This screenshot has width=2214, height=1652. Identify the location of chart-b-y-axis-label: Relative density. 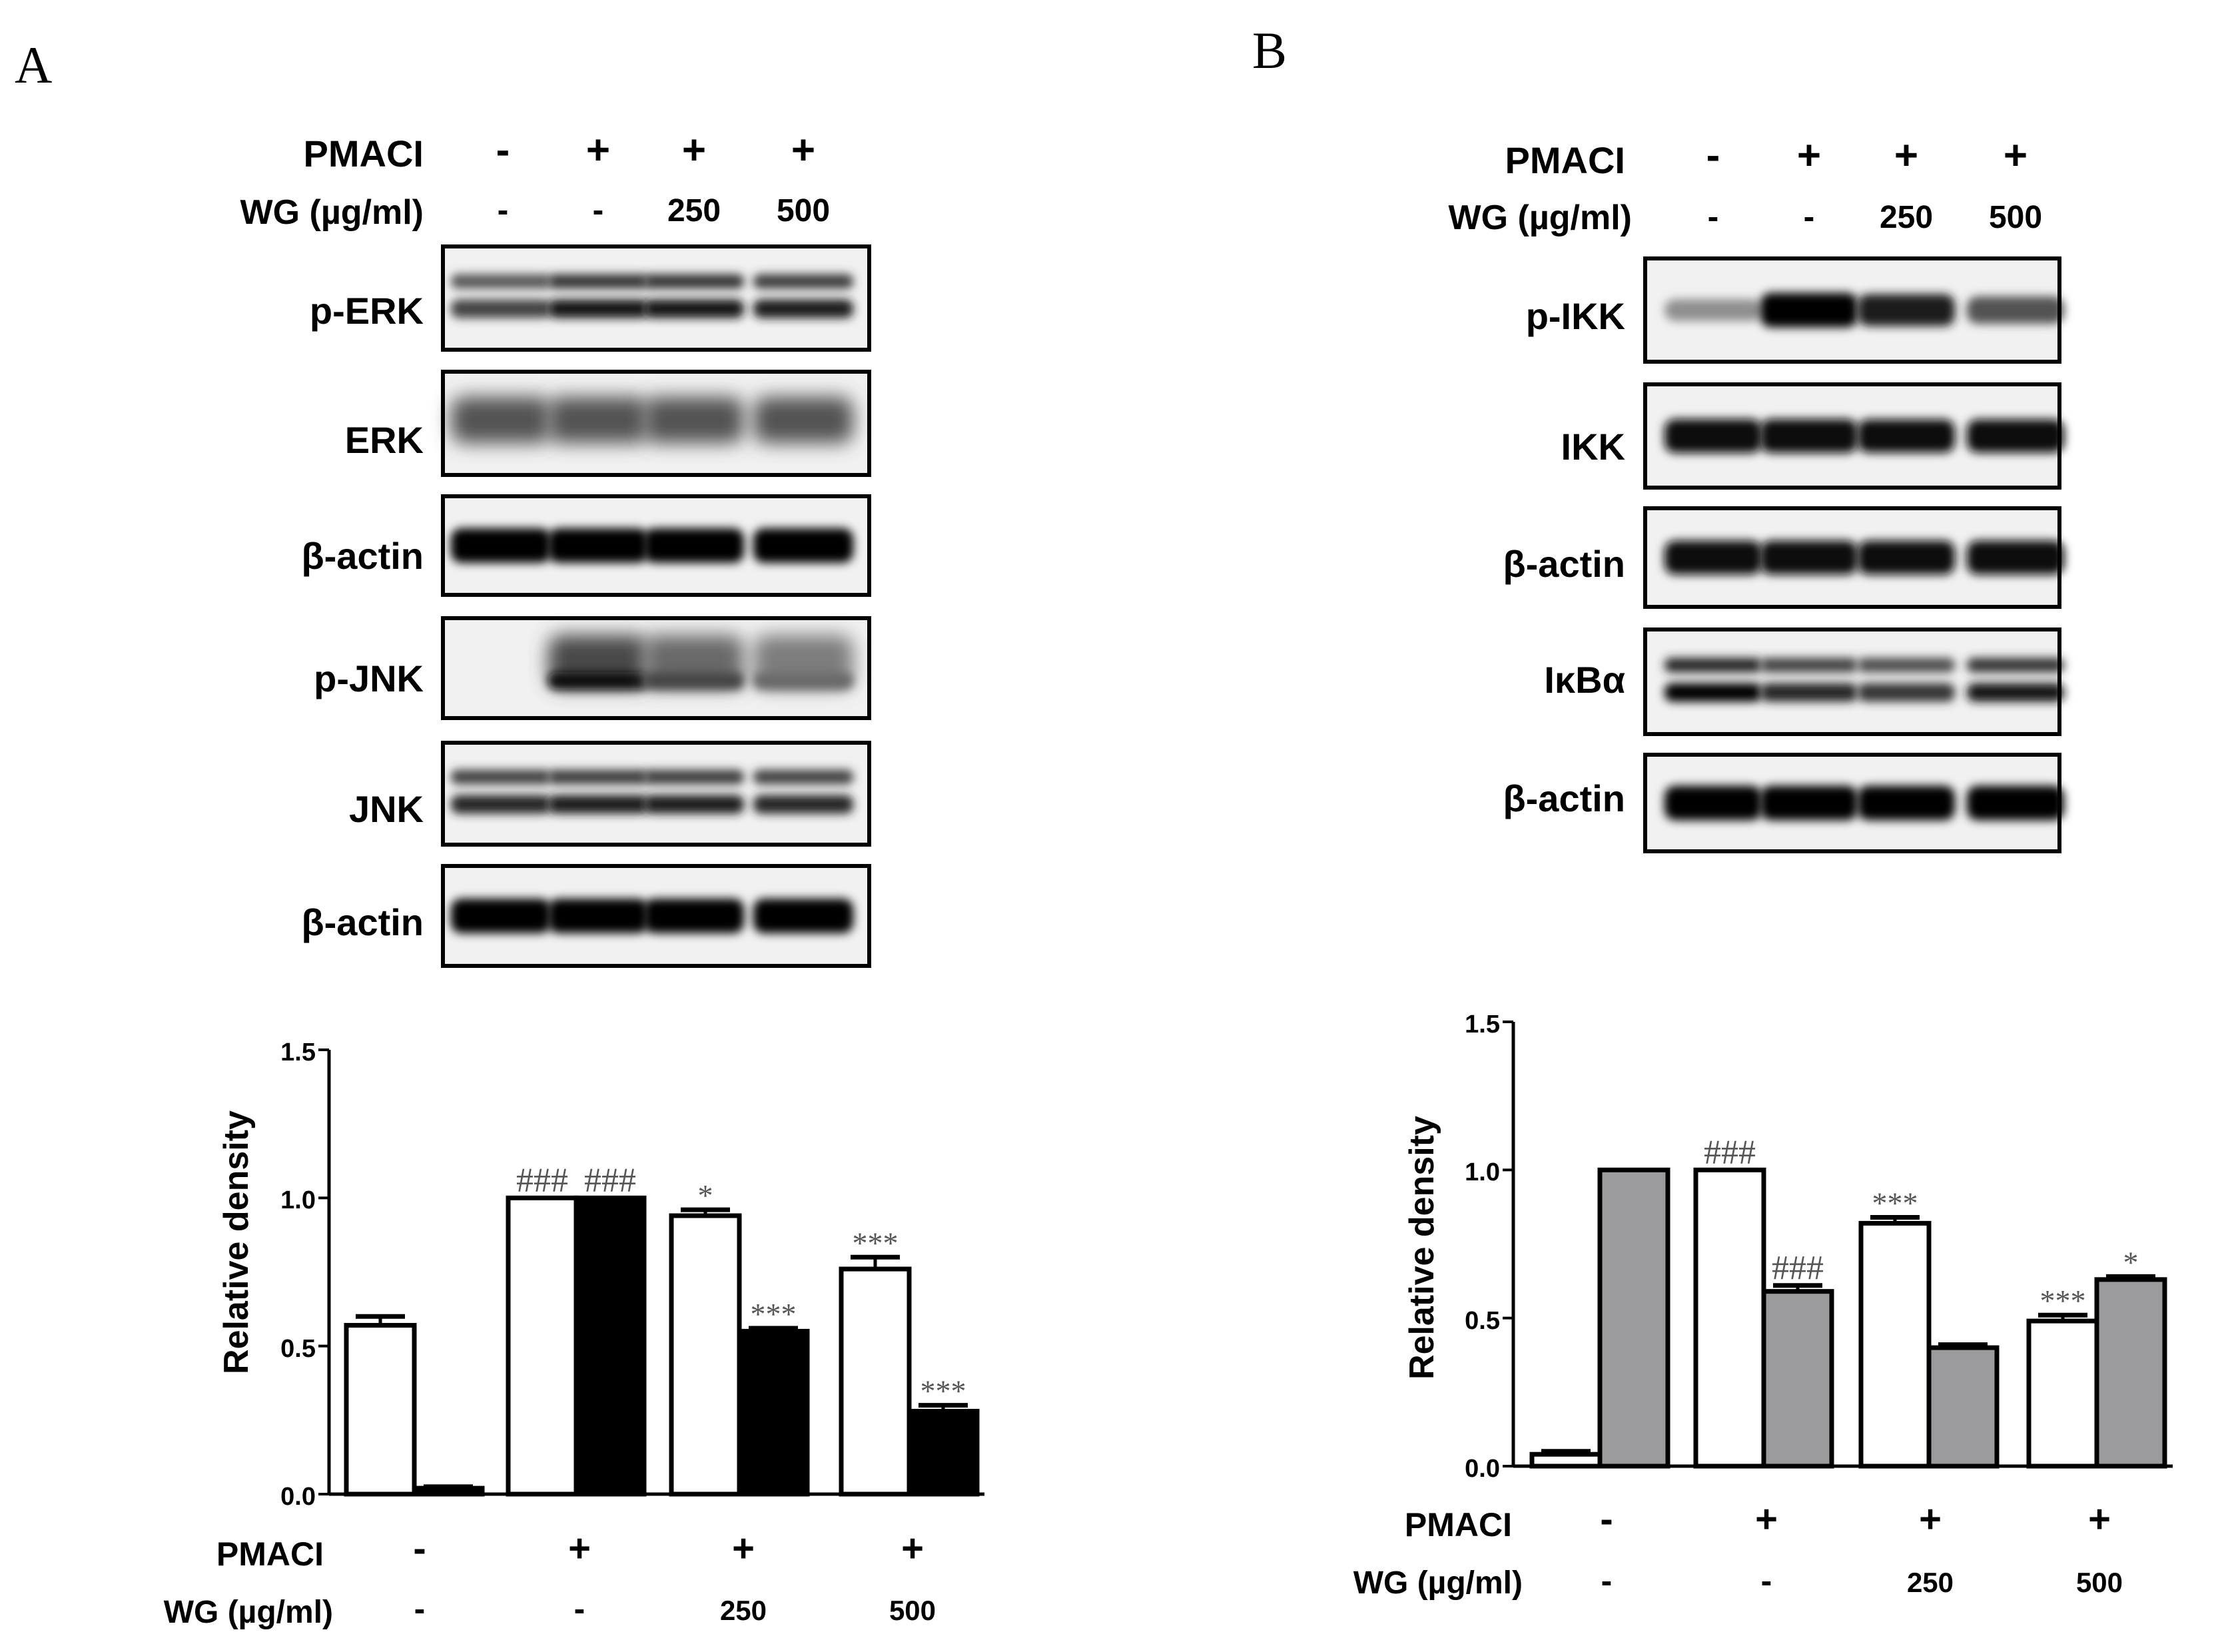
(1422, 1248).